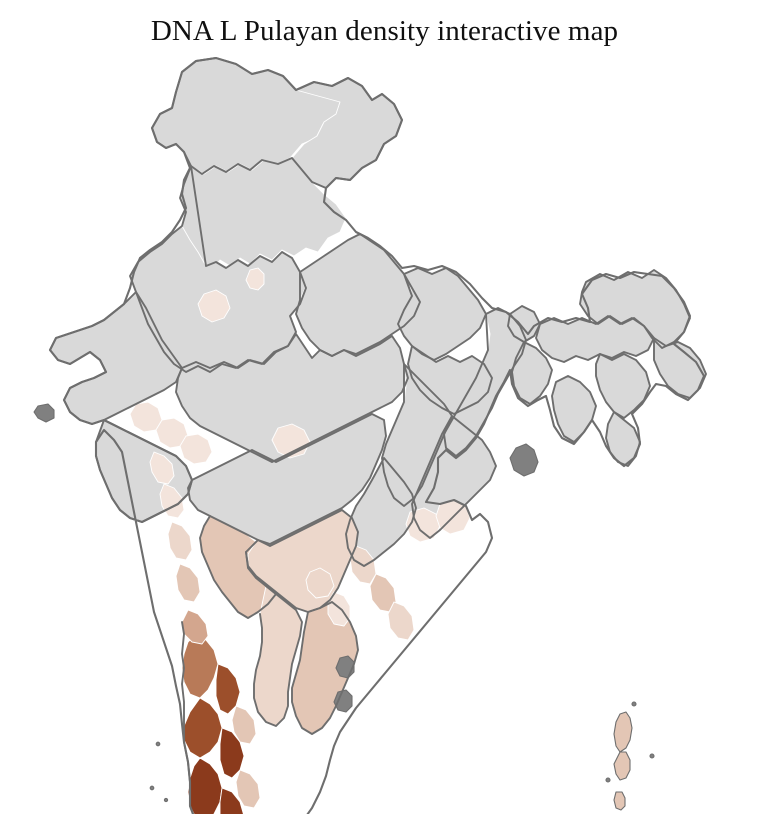  Describe the element at coordinates (402, 756) in the screenshot. I see `map-island-territories` at that location.